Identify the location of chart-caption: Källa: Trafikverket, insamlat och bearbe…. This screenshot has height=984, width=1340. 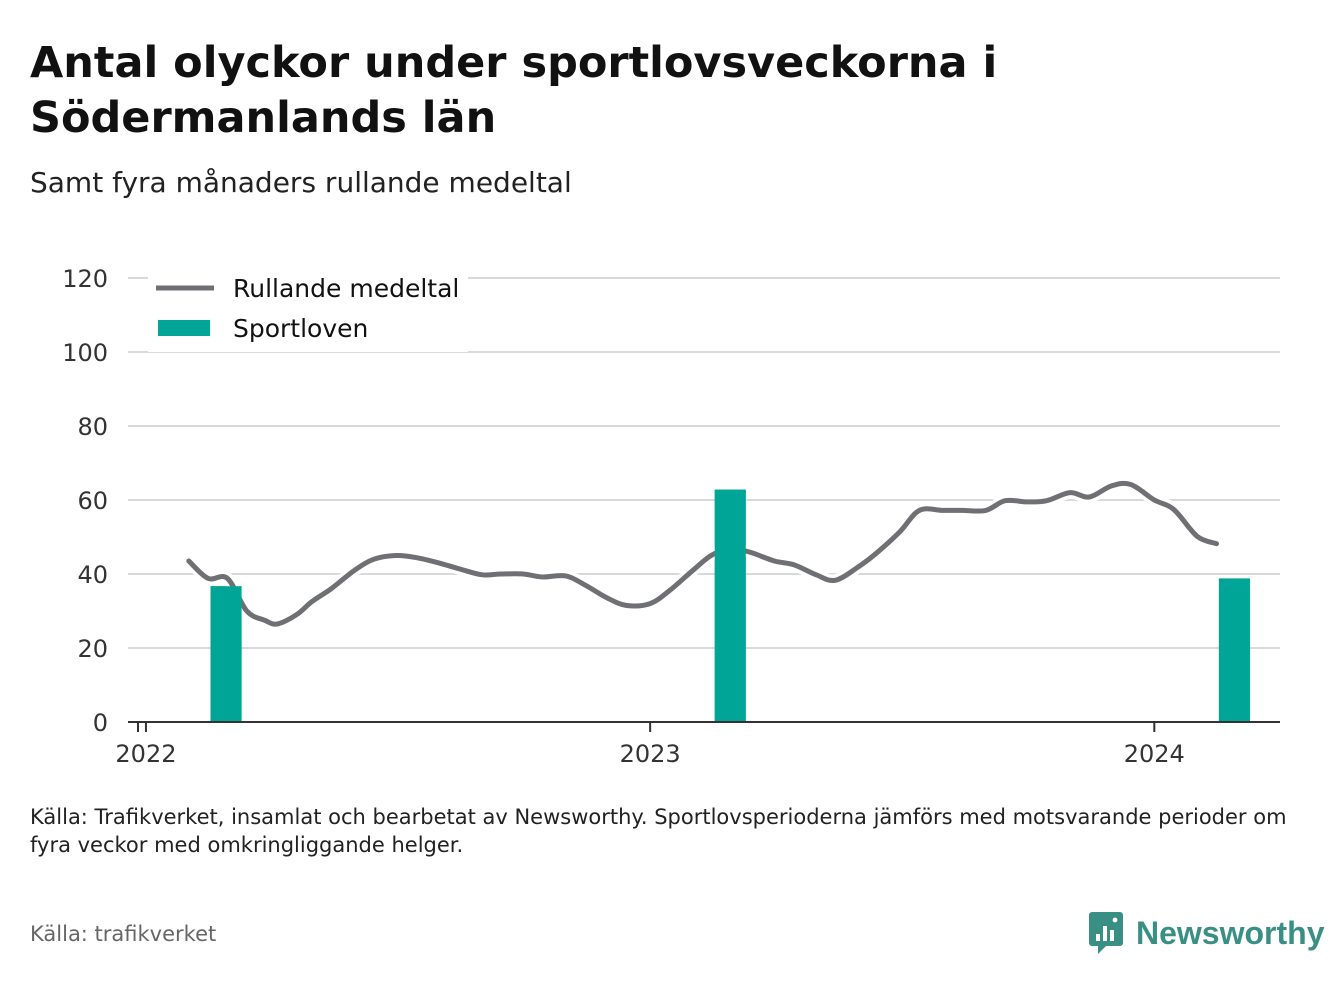
(658, 831).